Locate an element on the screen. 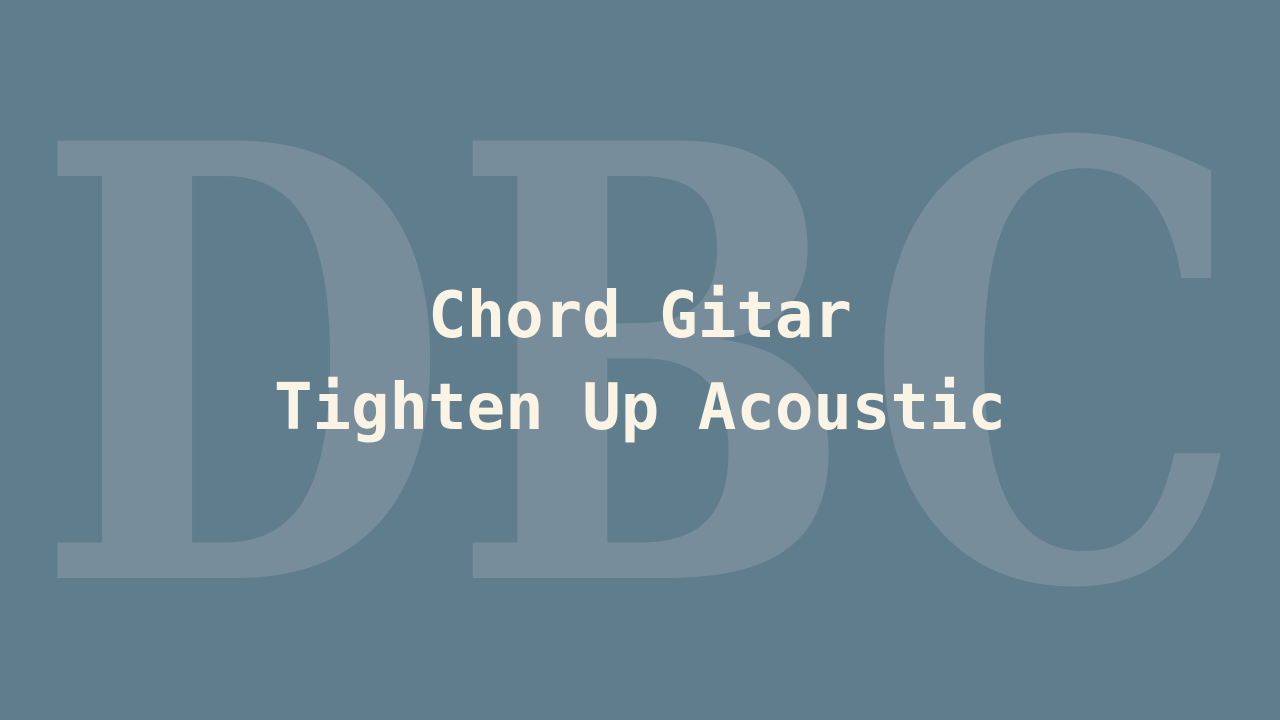 This screenshot has height=720, width=1280. title-line-2: Tighten Up Acoustic is located at coordinates (640, 408).